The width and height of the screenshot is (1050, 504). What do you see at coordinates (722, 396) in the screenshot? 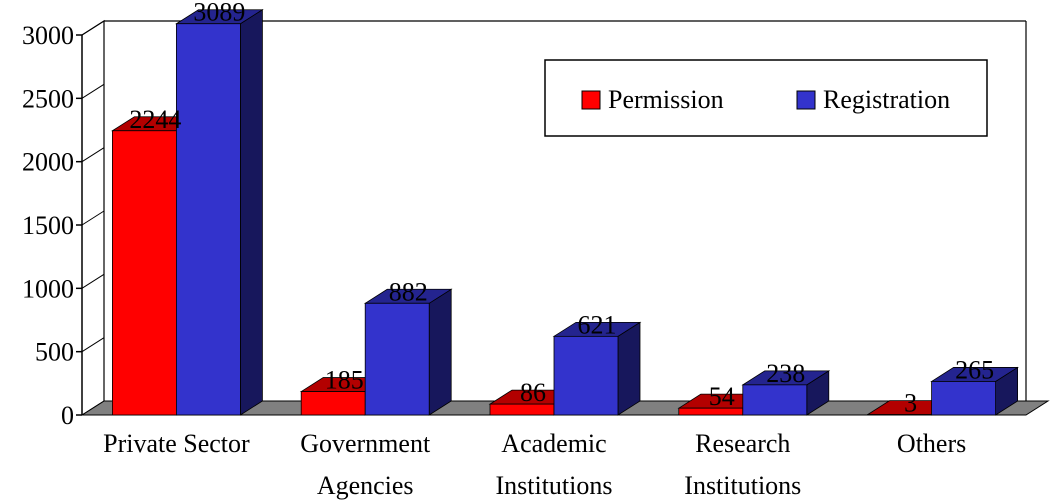
I see `data-label: 54` at bounding box center [722, 396].